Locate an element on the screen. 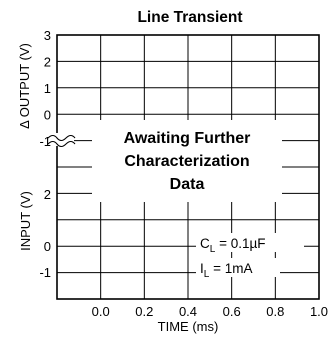  svg-text: CL = 0.1µF is located at coordinates (233, 245).